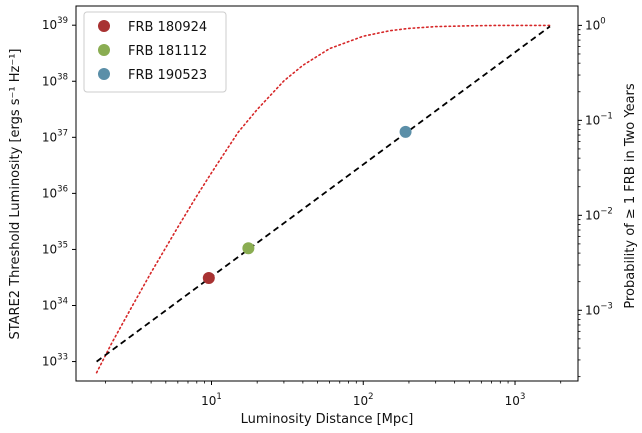 Image resolution: width=642 pixels, height=433 pixels. What do you see at coordinates (55, 304) in the screenshot?
I see `y-left-tick-label: 1034` at bounding box center [55, 304].